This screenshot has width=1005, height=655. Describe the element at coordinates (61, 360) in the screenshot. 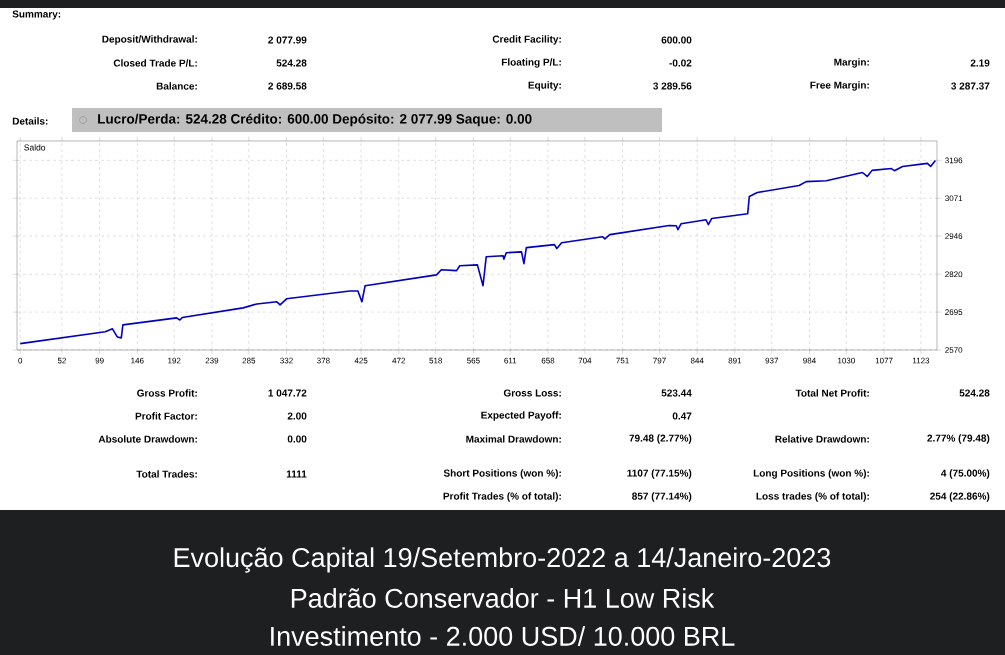

I see `x-tick-label: 52` at that location.